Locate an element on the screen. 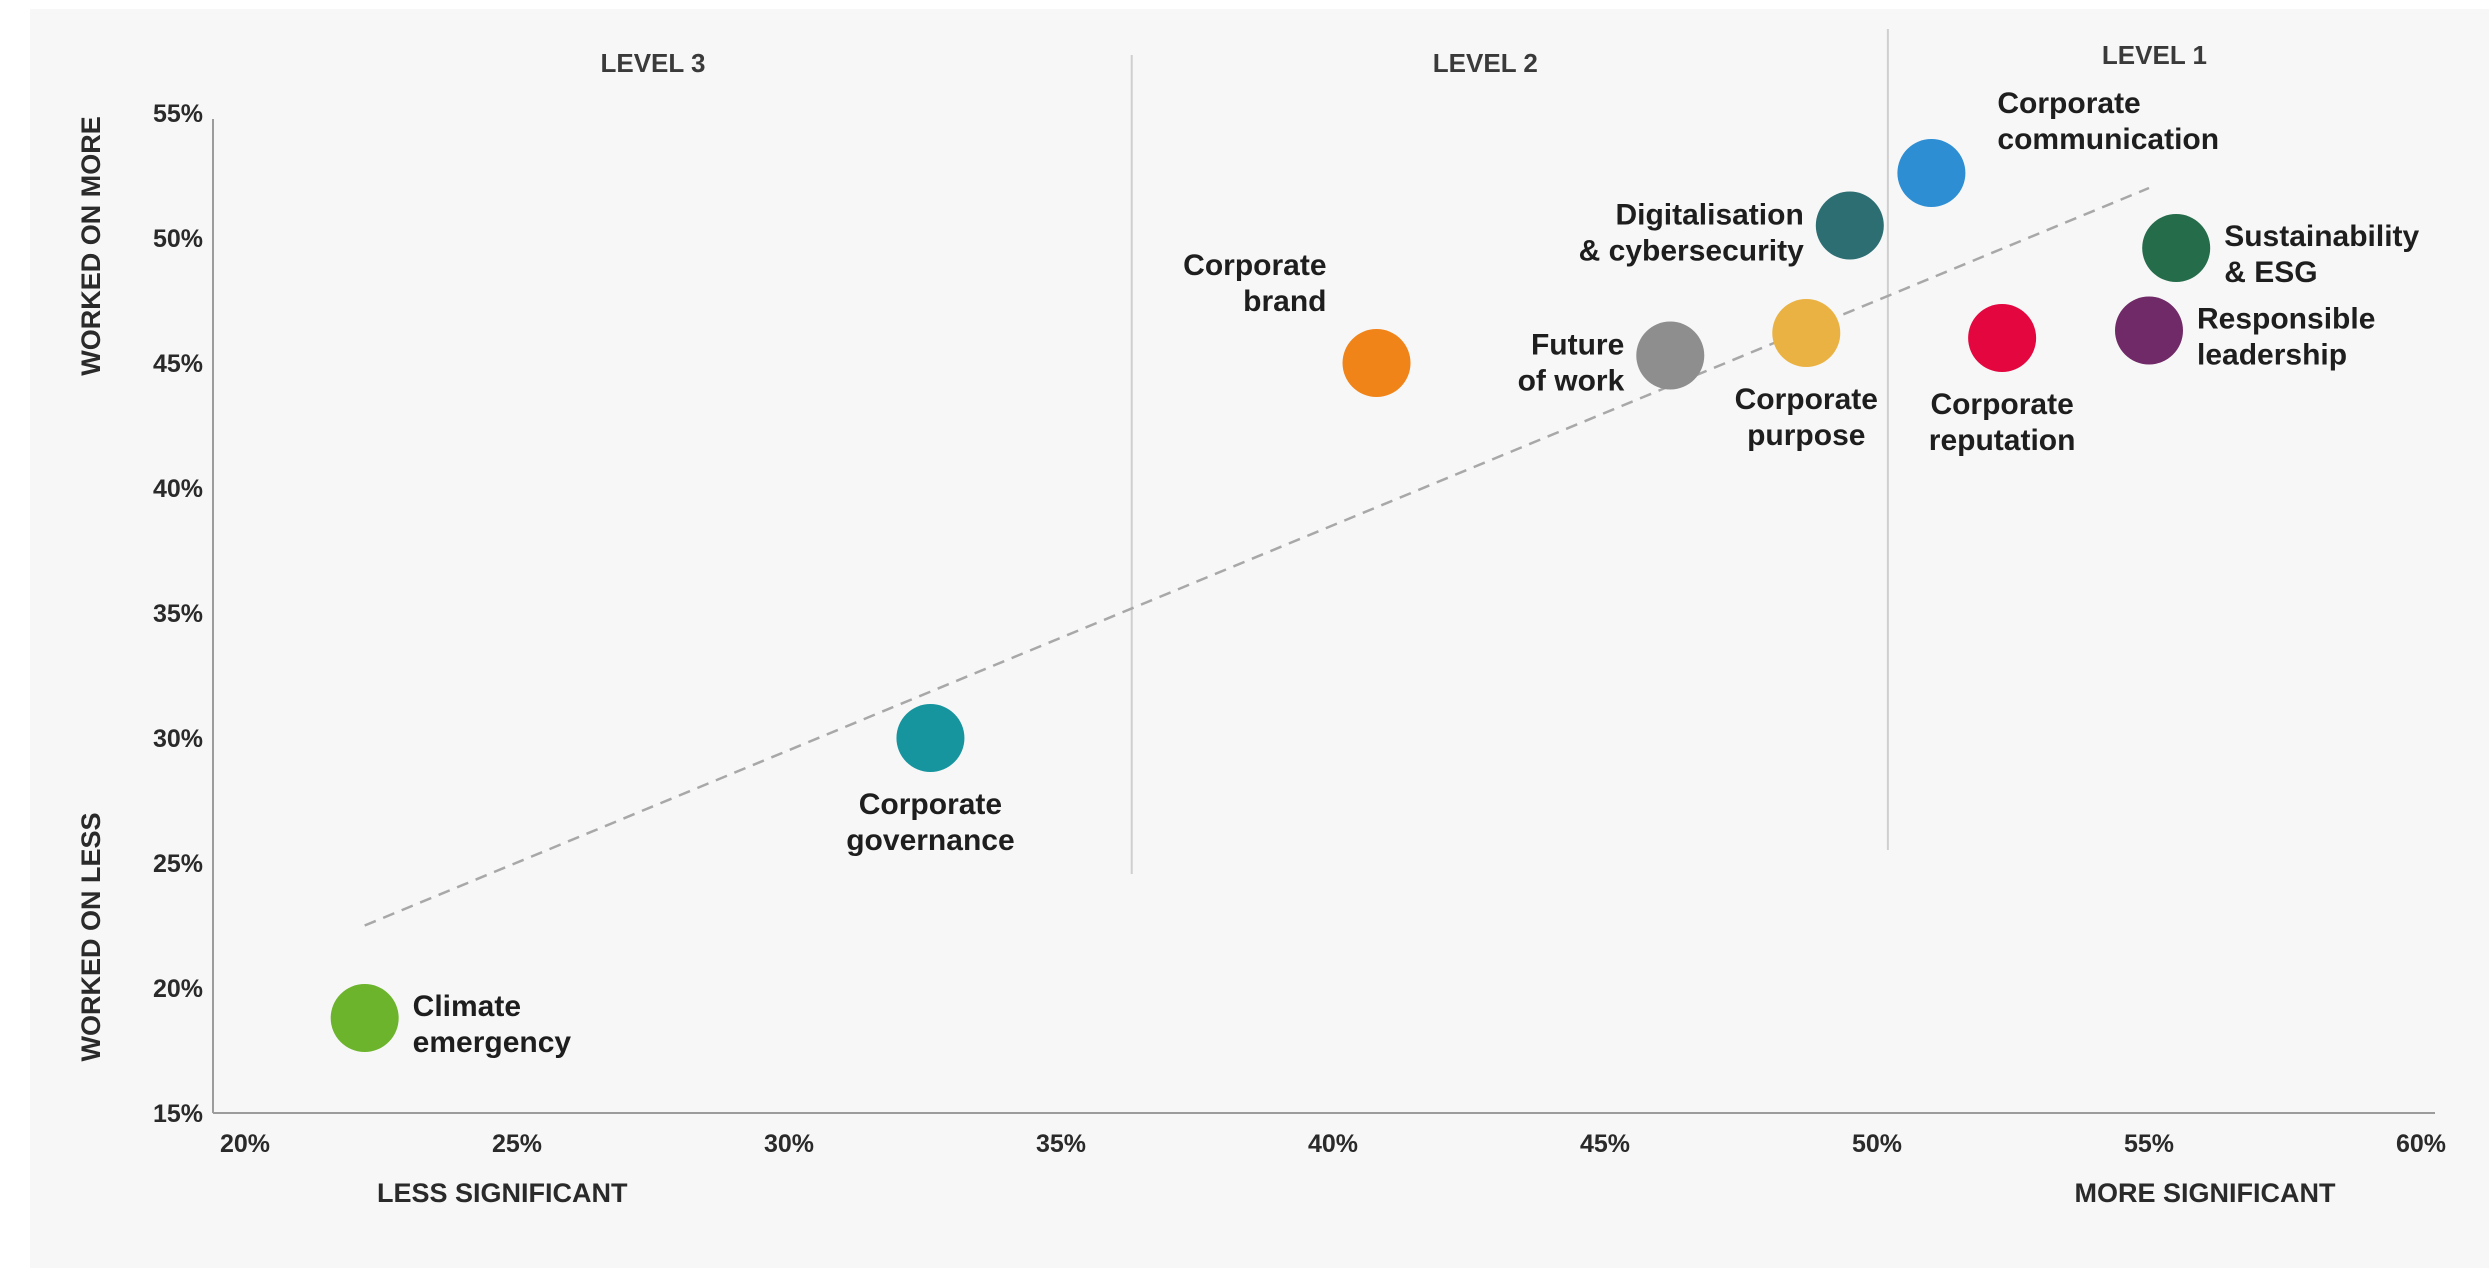 The height and width of the screenshot is (1268, 2489). x-tick-label: 30% is located at coordinates (789, 1144).